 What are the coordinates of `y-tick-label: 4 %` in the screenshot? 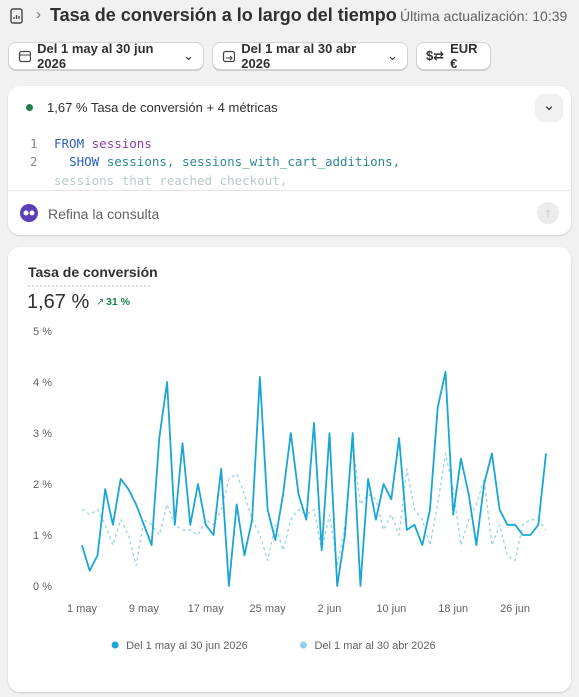 It's located at (42, 383).